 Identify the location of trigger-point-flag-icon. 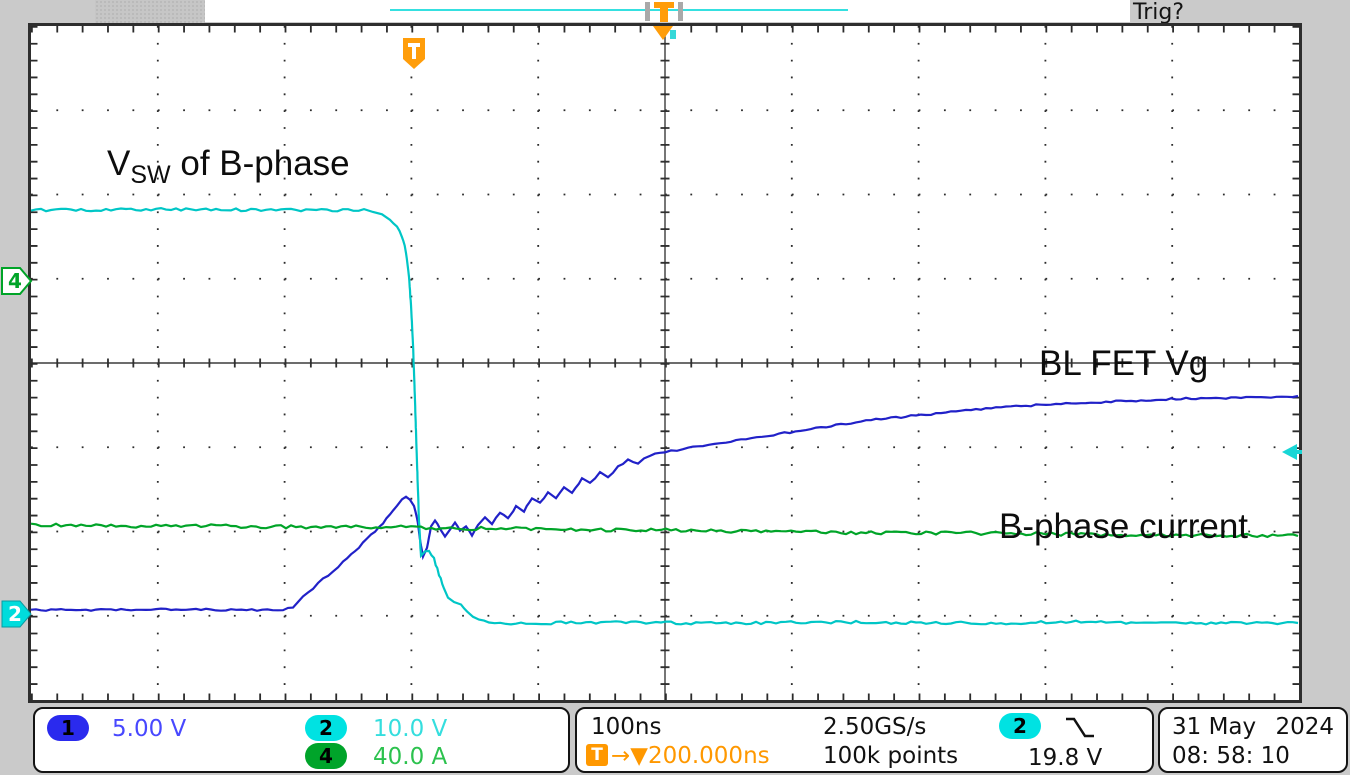
(414, 53).